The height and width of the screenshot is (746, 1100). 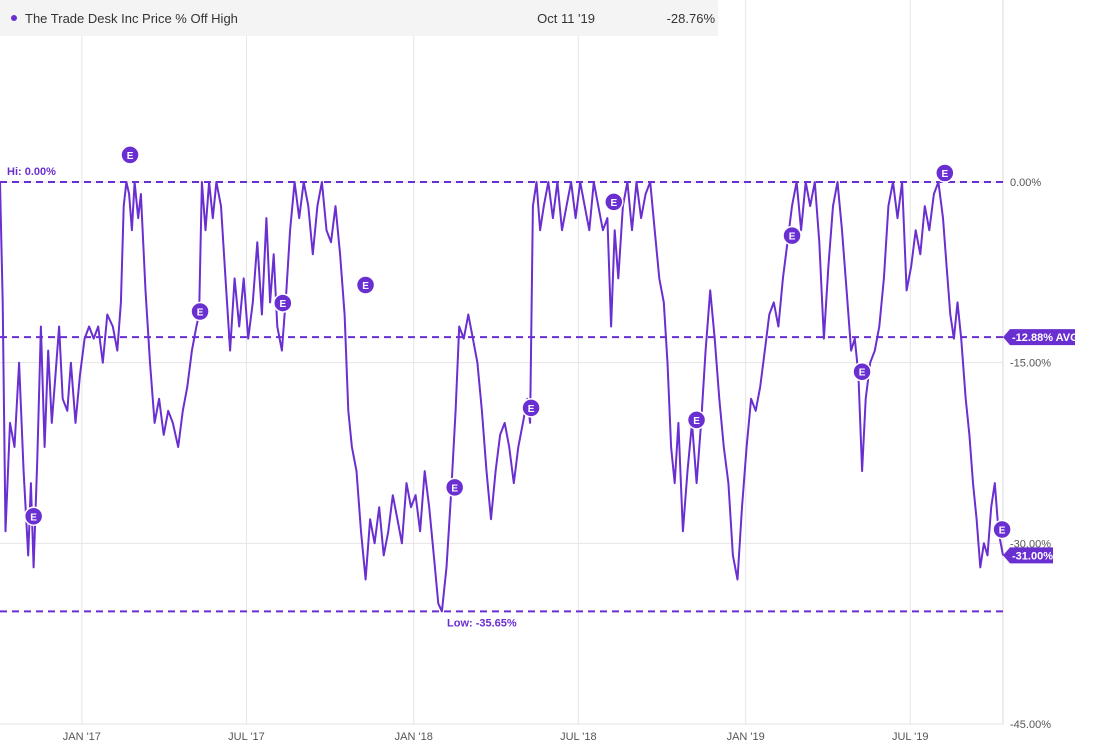 What do you see at coordinates (131, 18) in the screenshot?
I see `legend-series-name: The Trade Desk Inc Price % Off High` at bounding box center [131, 18].